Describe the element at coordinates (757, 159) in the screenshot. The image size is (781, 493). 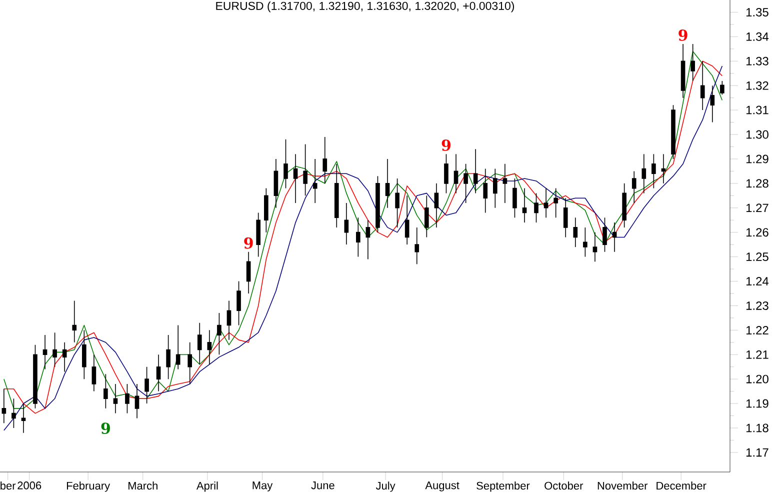
I see `y-tick-label: 1.29` at that location.